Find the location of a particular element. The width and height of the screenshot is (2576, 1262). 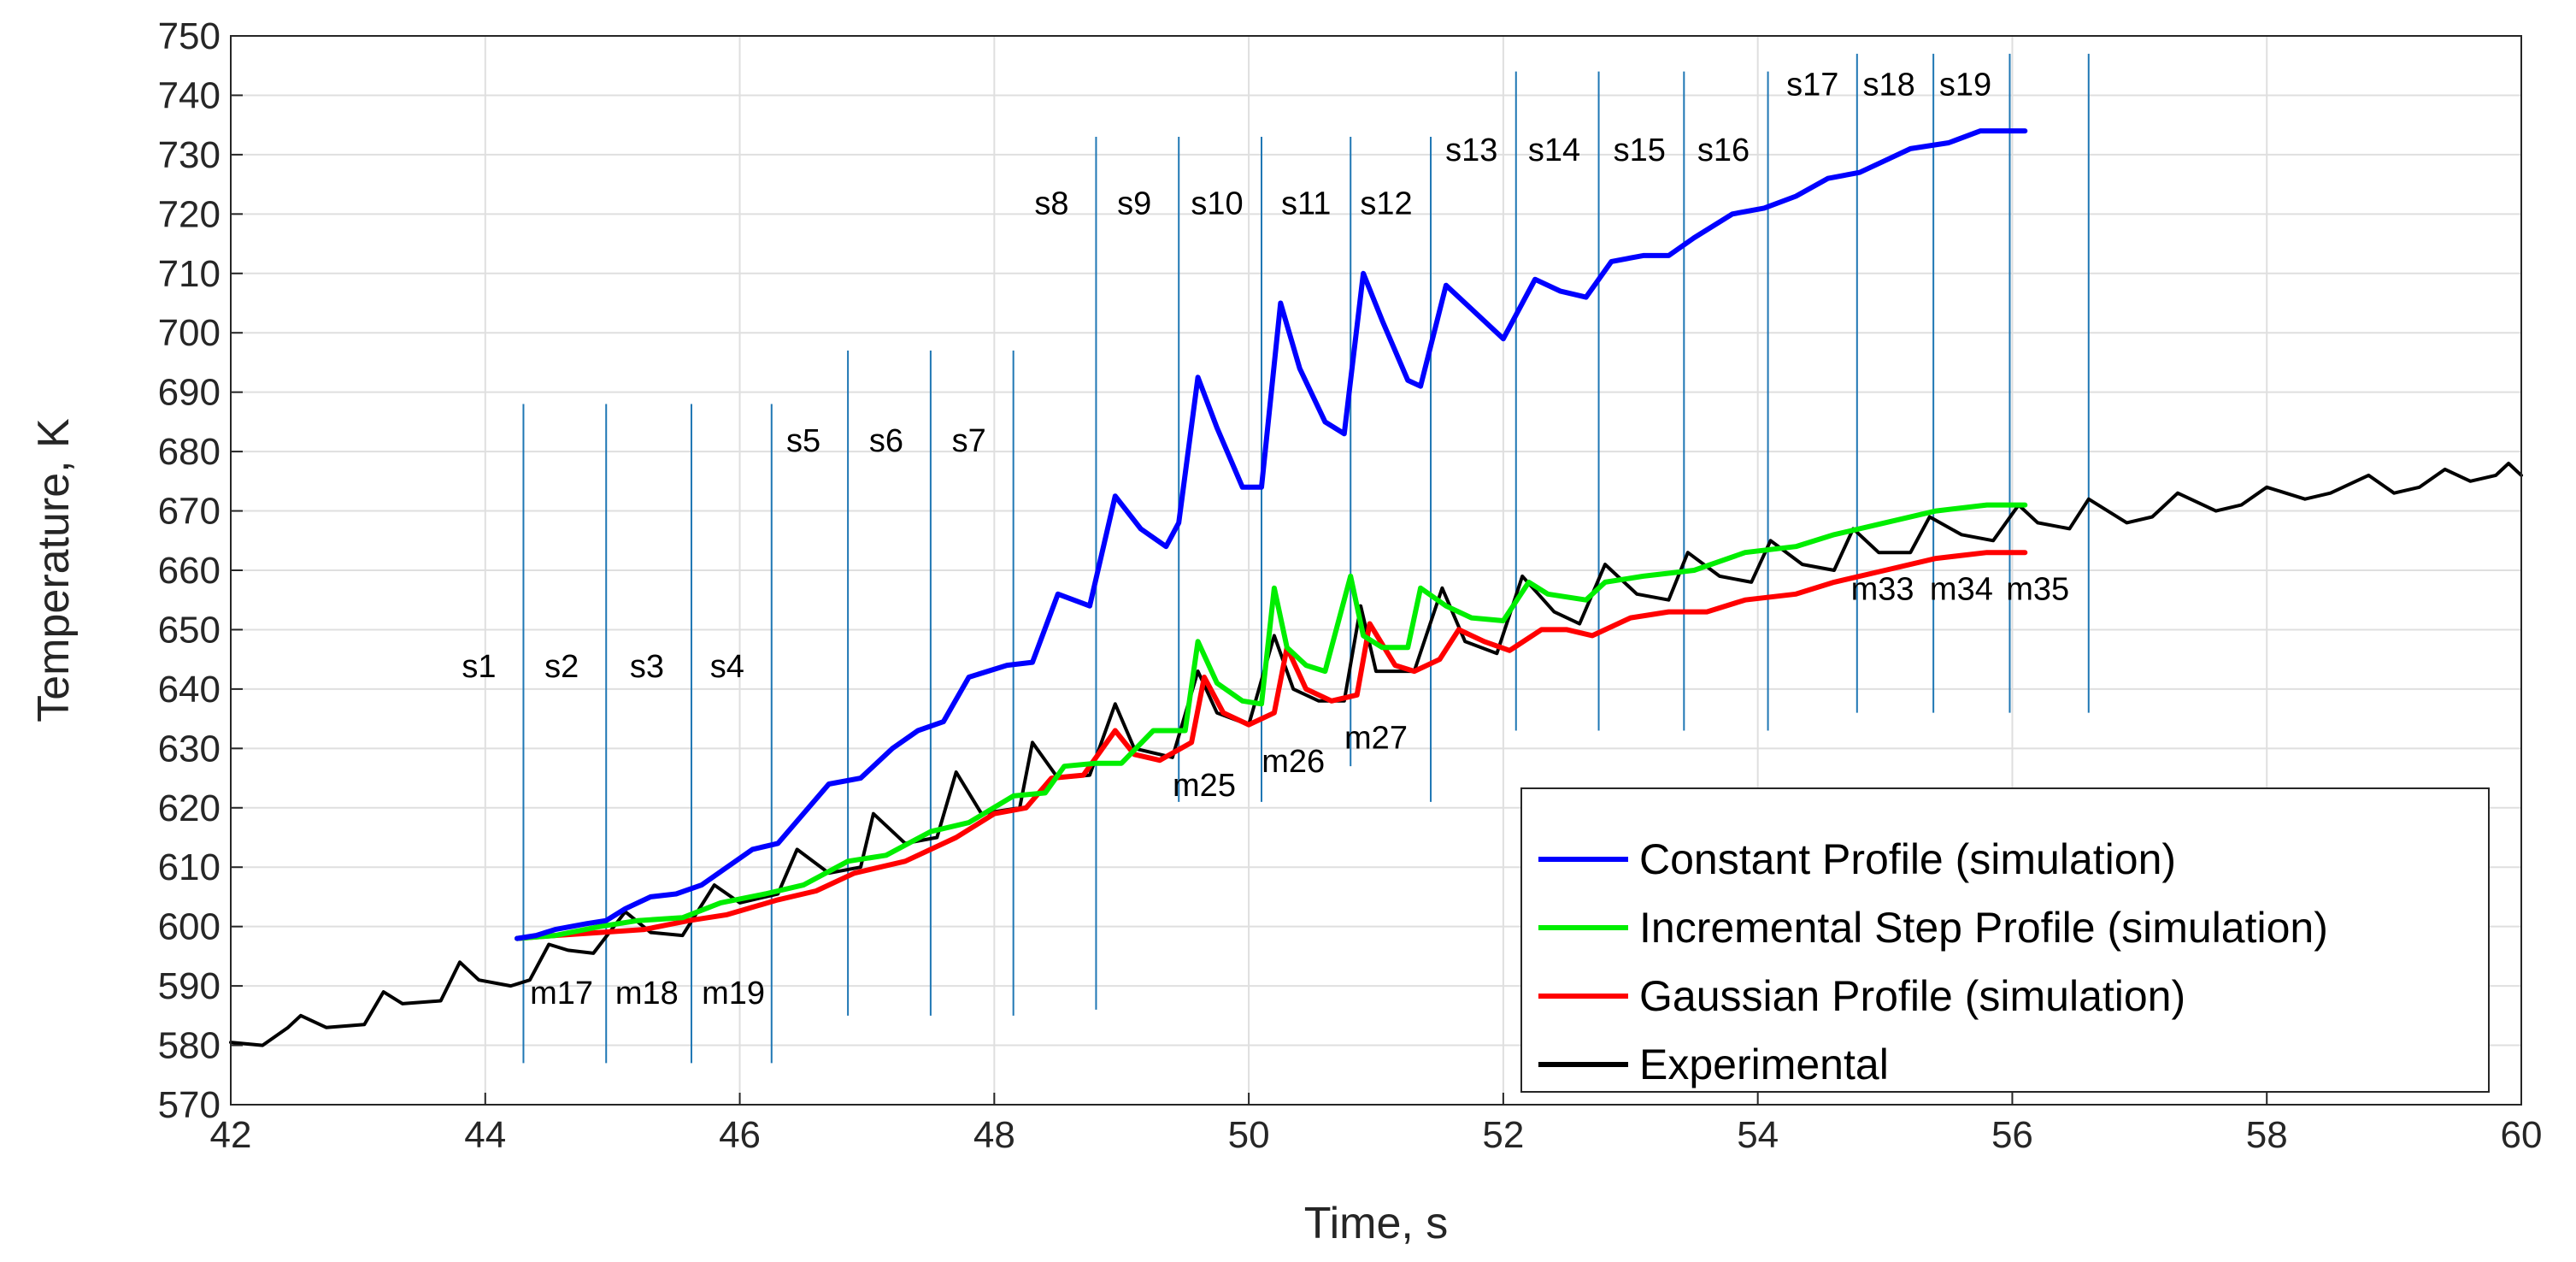

section-label: s7 is located at coordinates (969, 441).